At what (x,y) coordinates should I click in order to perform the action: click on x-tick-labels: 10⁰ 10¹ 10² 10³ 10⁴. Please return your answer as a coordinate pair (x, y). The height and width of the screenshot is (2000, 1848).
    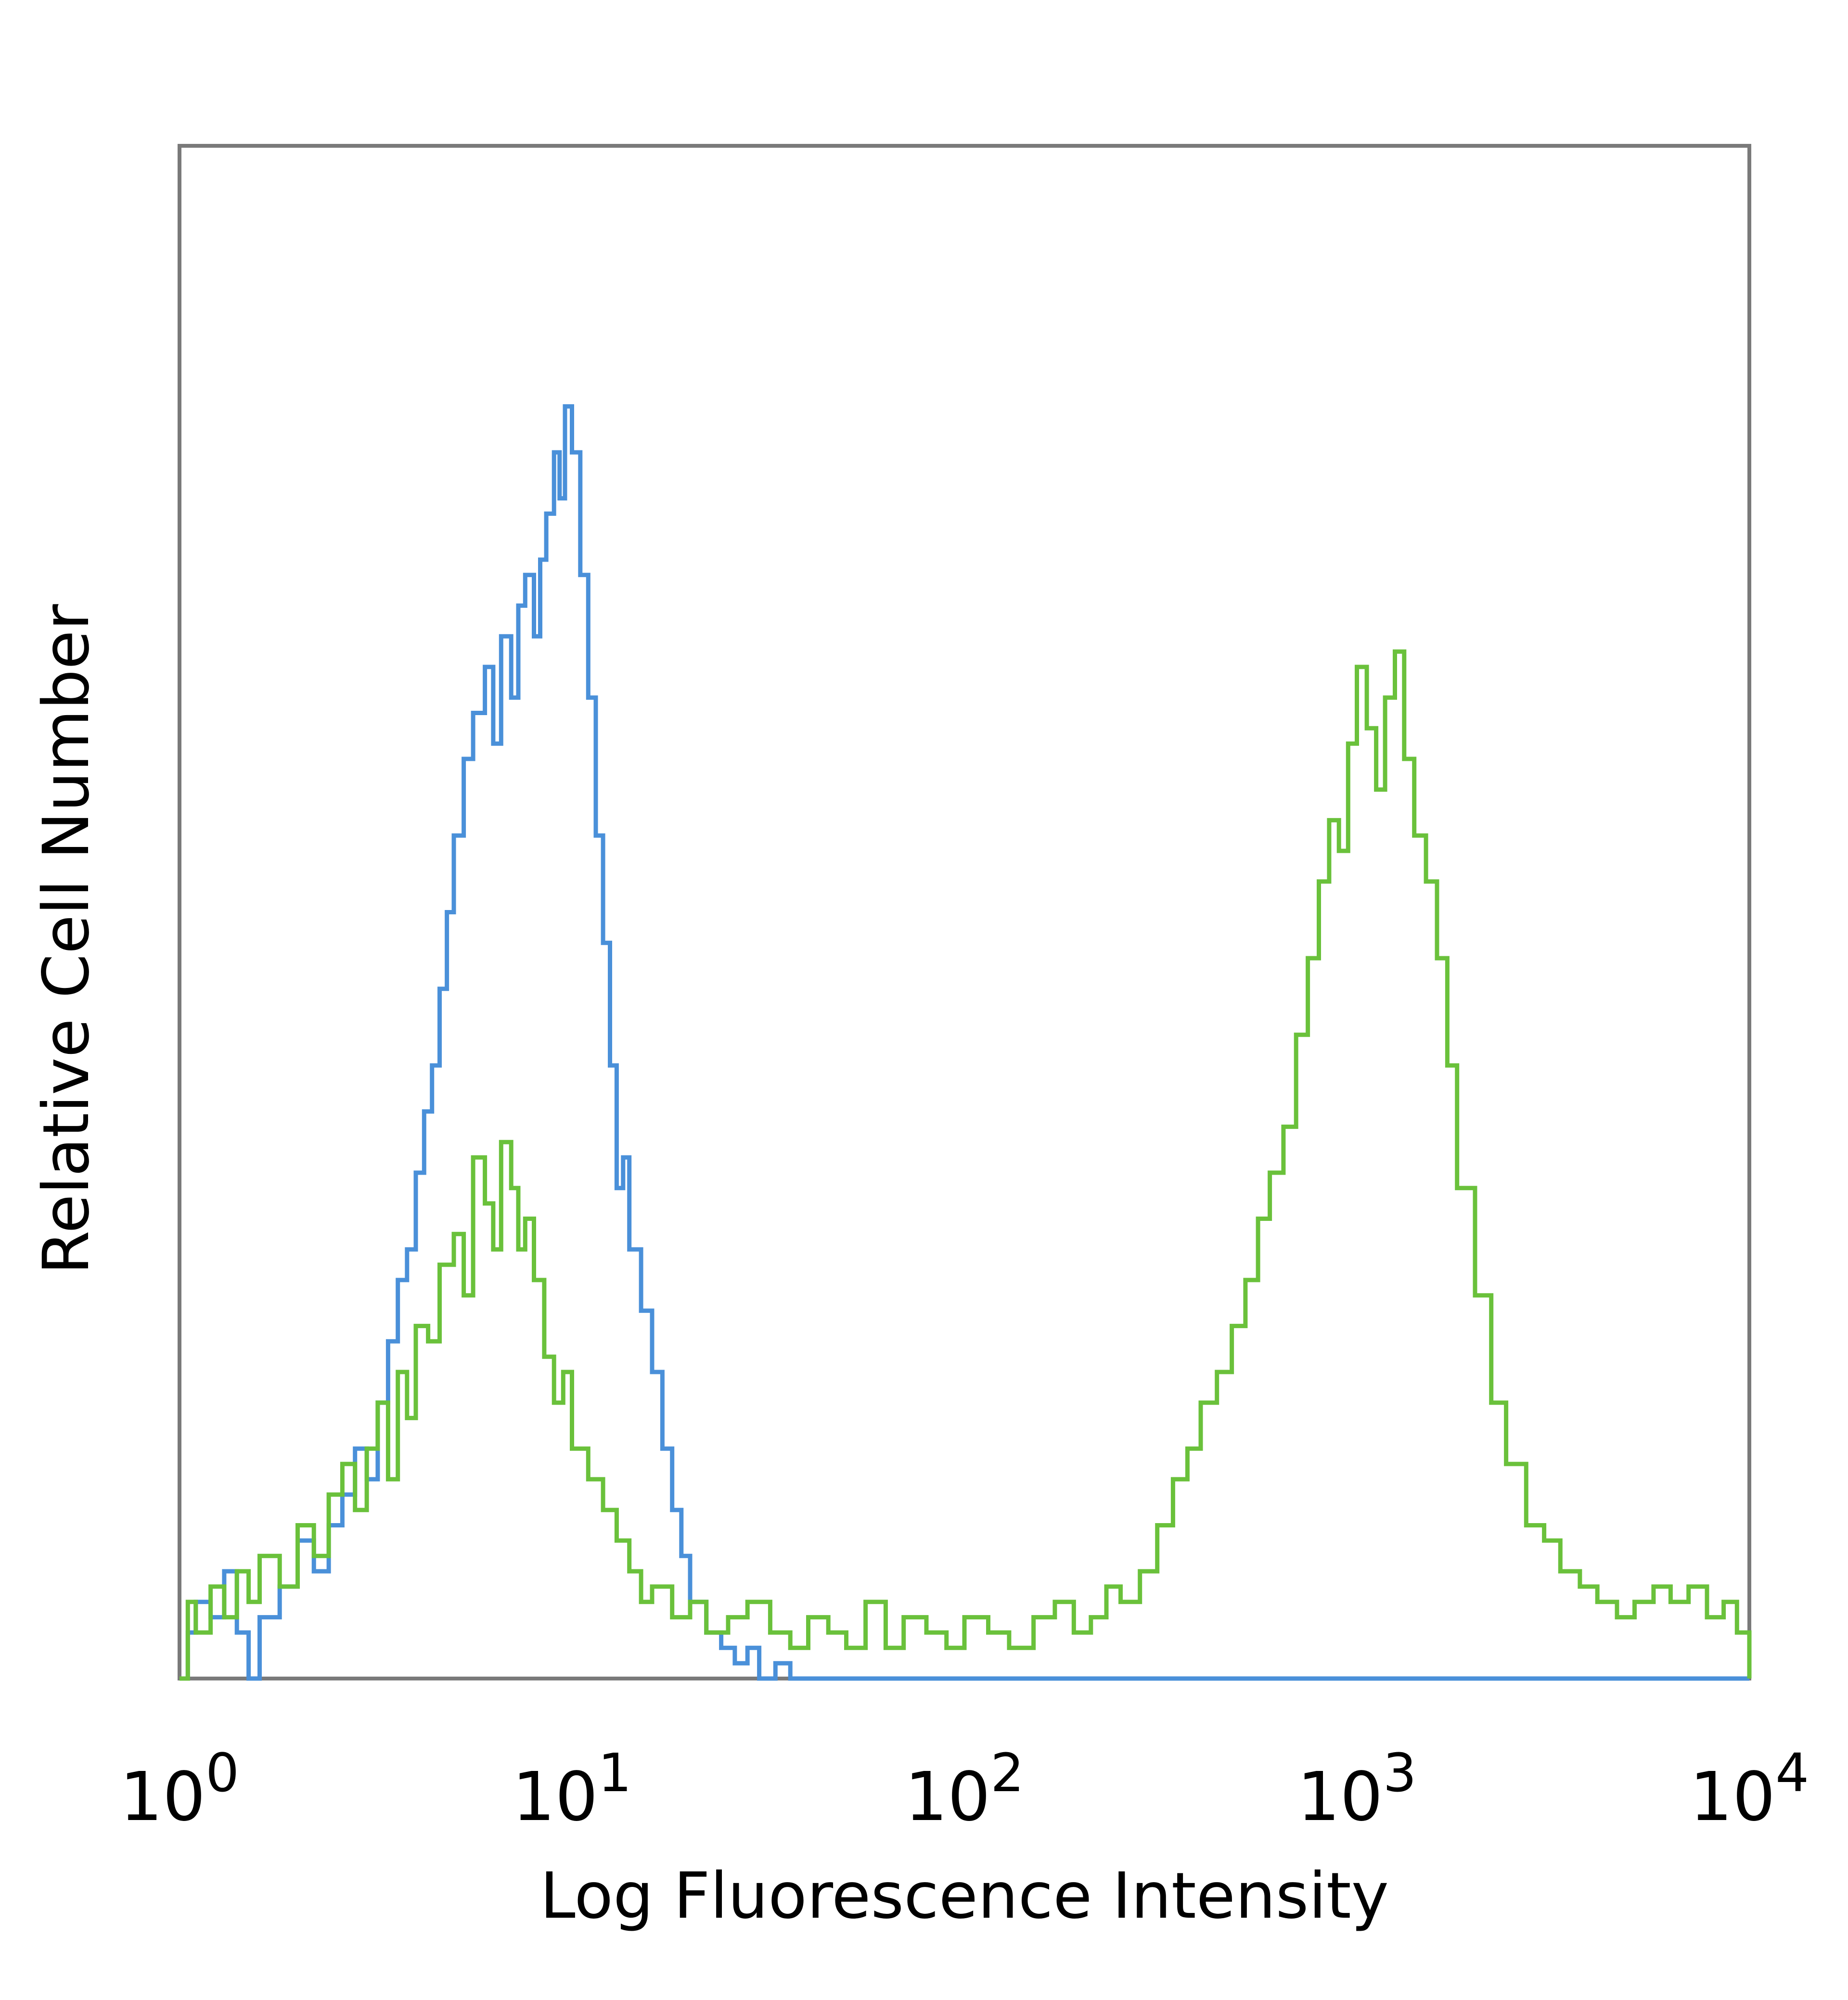
    Looking at the image, I should click on (964, 1789).